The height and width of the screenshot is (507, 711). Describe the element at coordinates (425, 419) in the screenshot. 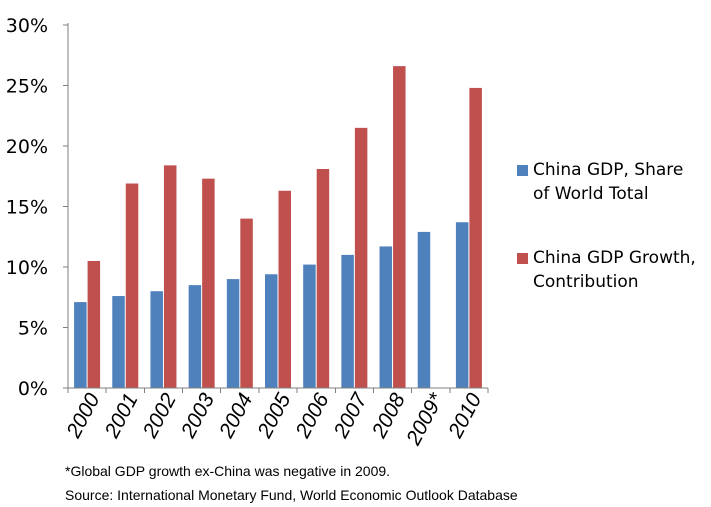

I see `x-tick-label: 2009*` at that location.